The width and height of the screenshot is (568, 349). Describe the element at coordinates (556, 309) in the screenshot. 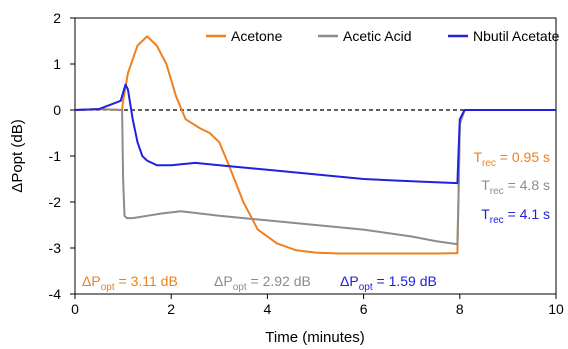

I see `x-tick-label: 10` at that location.